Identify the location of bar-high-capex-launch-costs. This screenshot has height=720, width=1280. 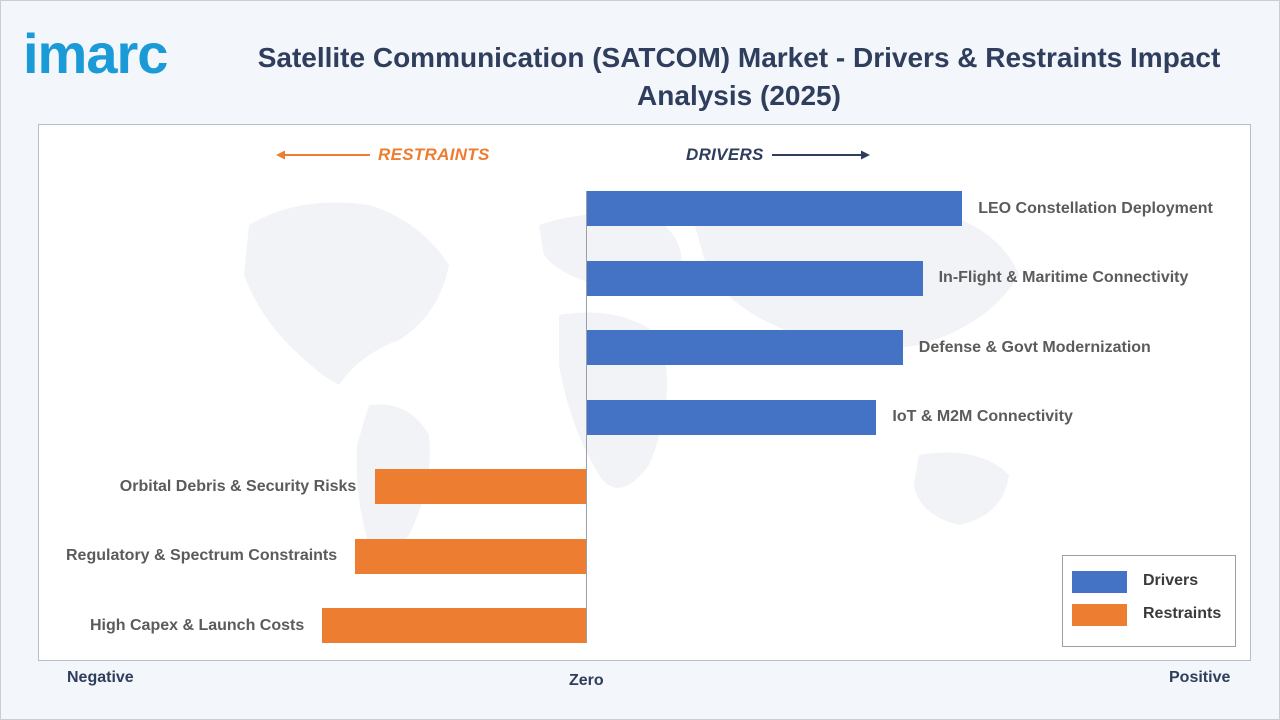
(454, 625).